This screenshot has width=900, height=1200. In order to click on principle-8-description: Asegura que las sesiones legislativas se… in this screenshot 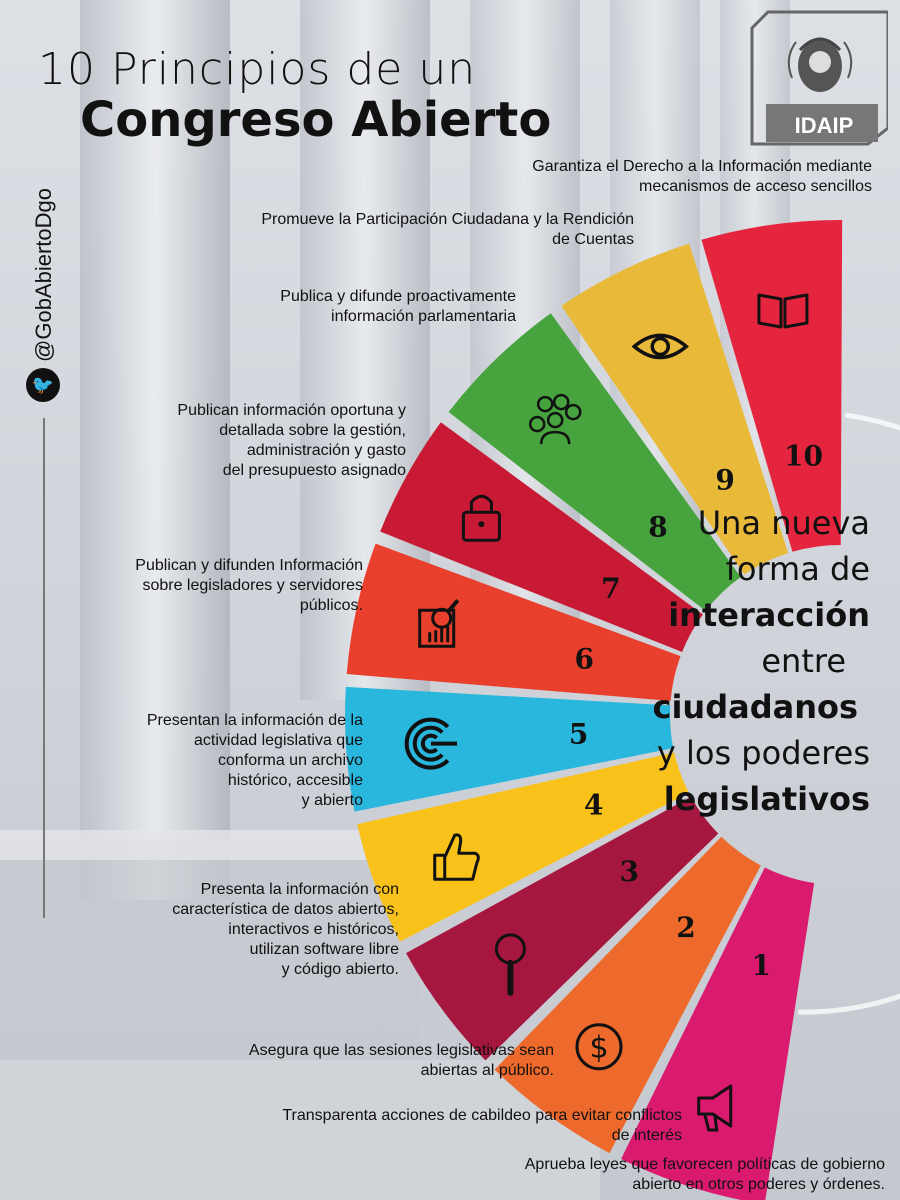, I will do `click(401, 1061)`.